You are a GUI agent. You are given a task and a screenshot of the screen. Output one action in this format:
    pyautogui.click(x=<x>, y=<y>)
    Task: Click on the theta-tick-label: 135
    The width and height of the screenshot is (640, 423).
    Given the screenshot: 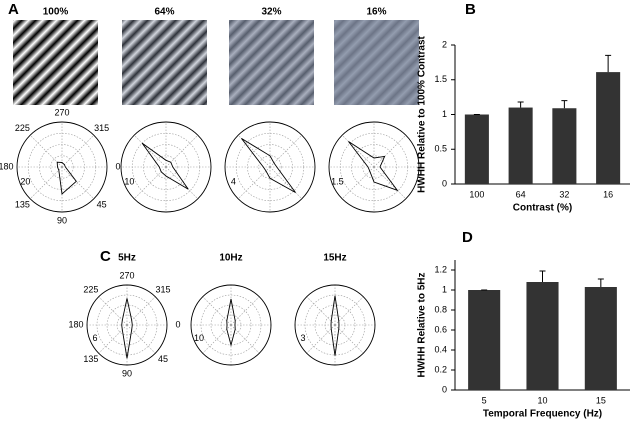 What is the action you would take?
    pyautogui.click(x=22, y=205)
    